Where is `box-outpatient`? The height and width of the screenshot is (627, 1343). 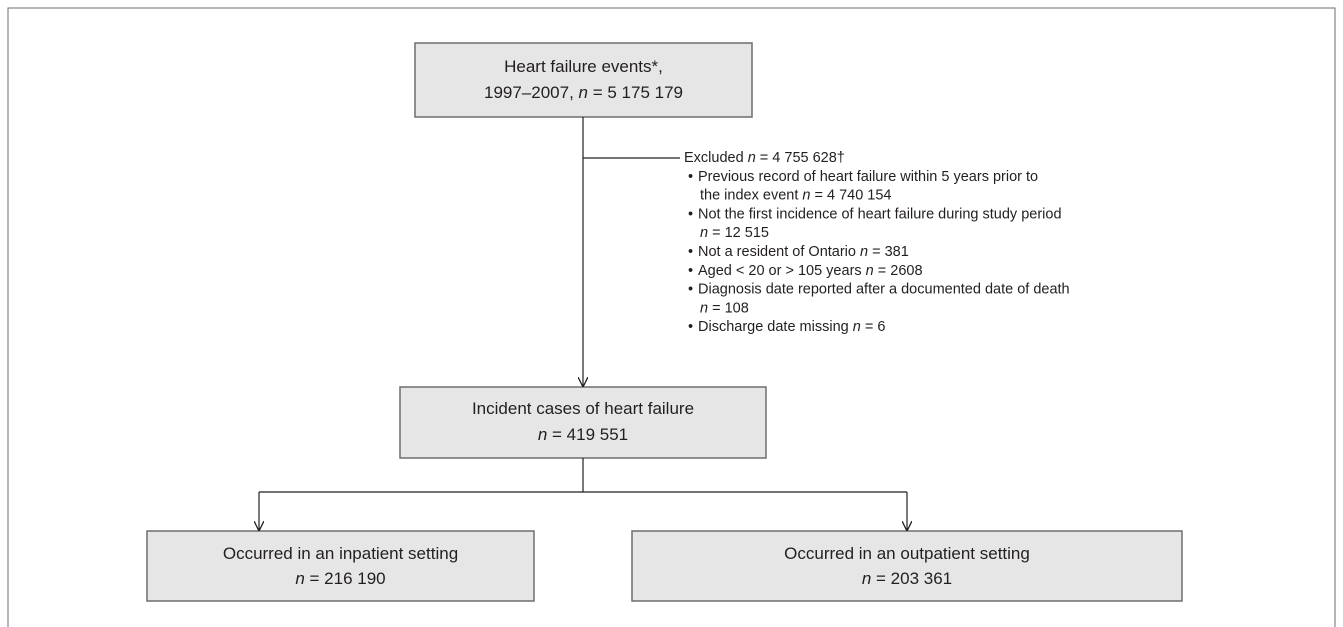 box-outpatient is located at coordinates (907, 566).